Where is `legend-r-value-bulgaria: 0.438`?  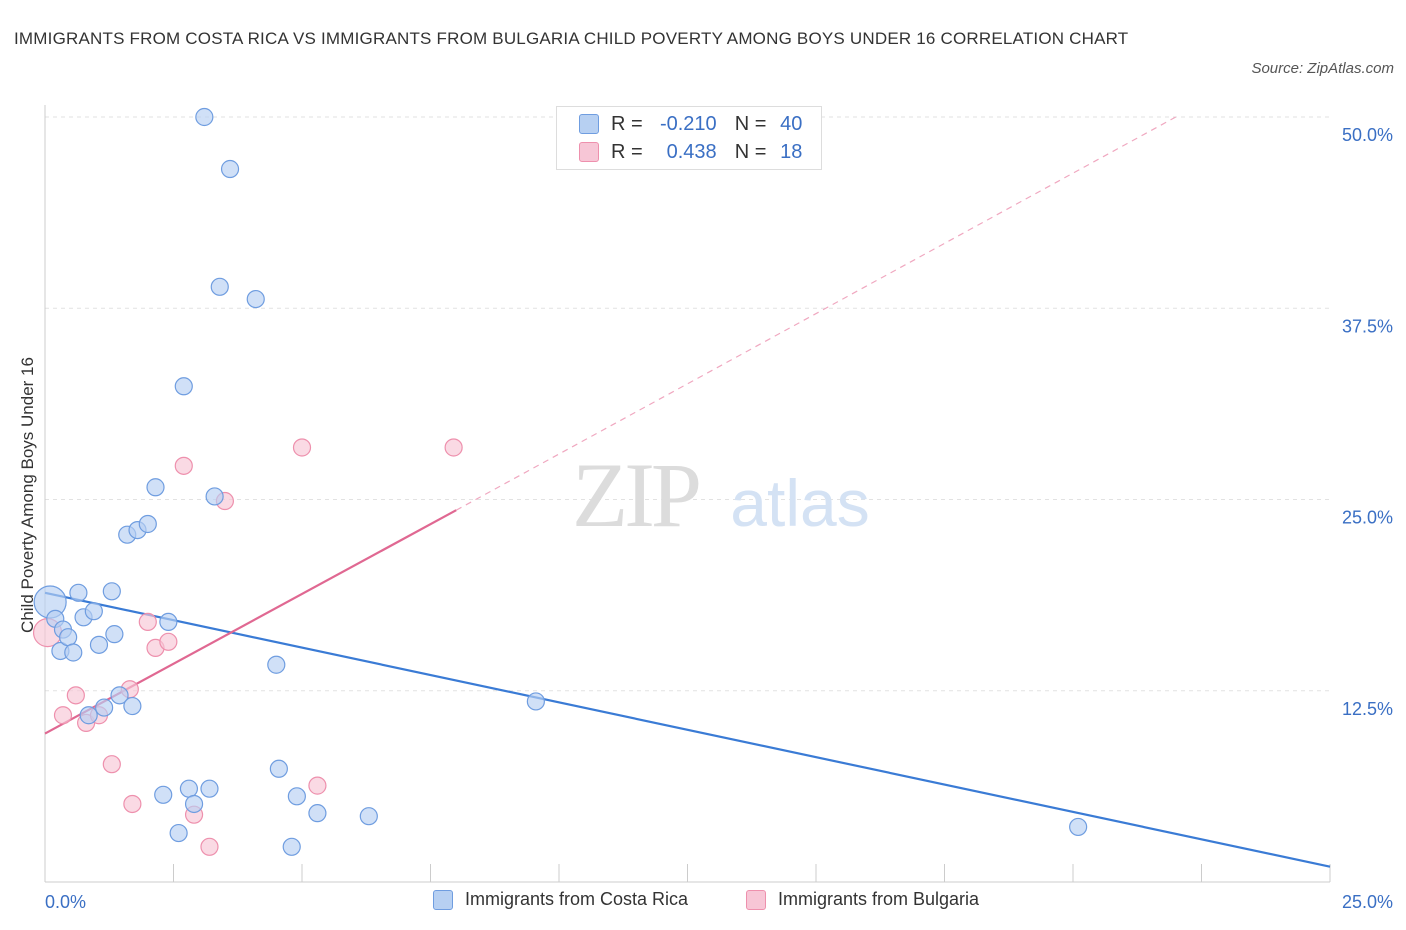 legend-r-value-bulgaria: 0.438 is located at coordinates (691, 151).